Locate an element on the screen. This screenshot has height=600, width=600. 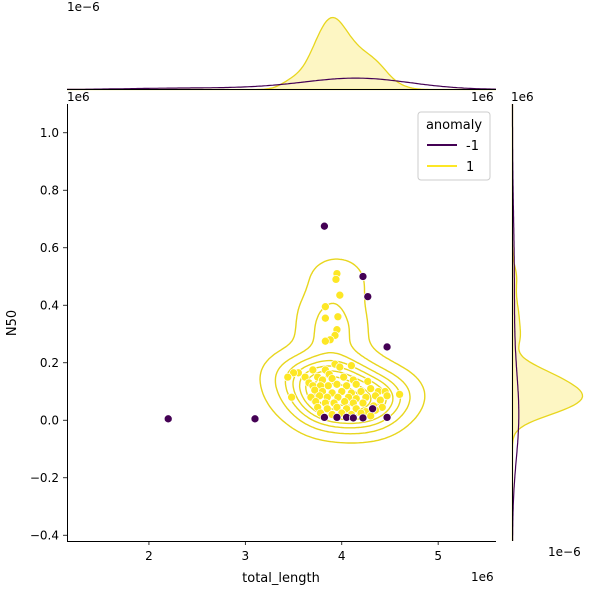
scatter-points is located at coordinates (283, 322).